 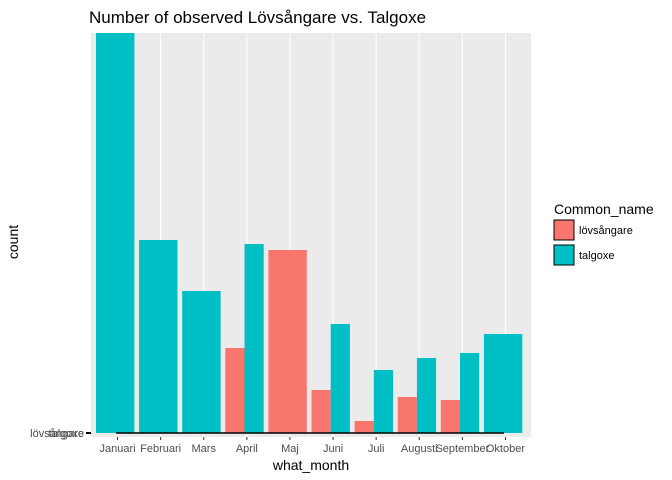 I want to click on x-tick-label-juli: Juli, so click(x=376, y=449).